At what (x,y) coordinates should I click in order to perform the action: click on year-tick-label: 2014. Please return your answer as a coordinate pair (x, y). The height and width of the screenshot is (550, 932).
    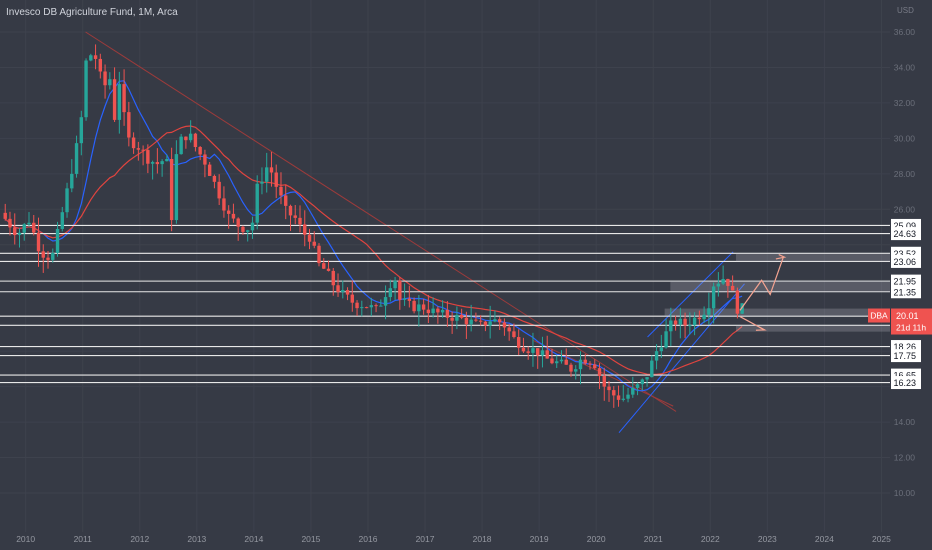
    Looking at the image, I should click on (253, 539).